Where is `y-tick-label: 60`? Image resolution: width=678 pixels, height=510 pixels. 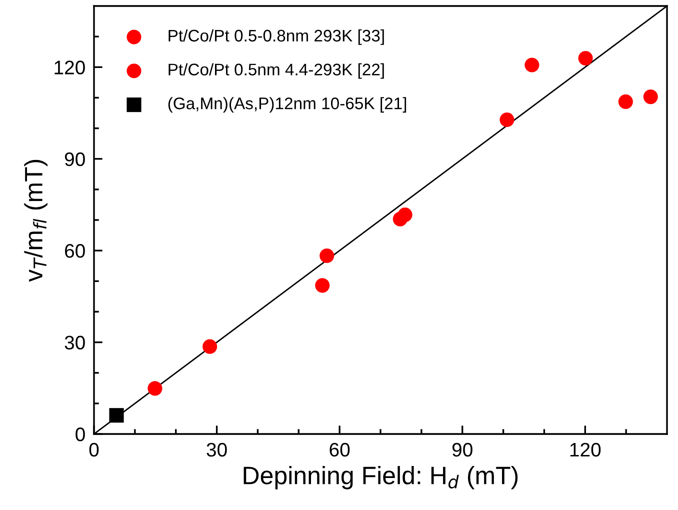
y-tick-label: 60 is located at coordinates (75, 251).